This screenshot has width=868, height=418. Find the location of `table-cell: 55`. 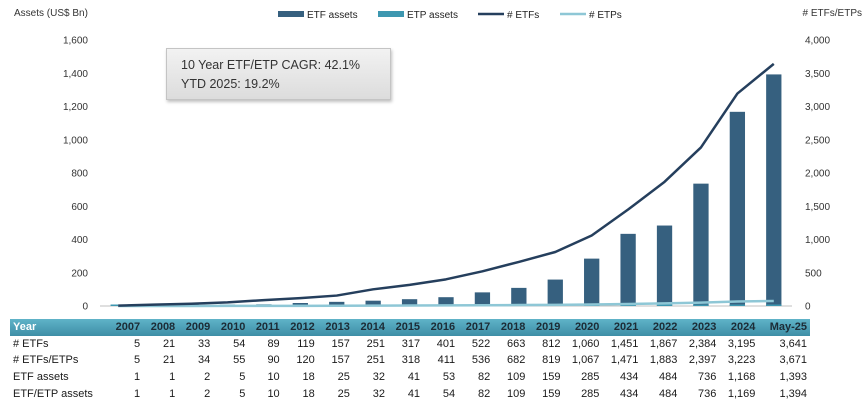

table-cell: 55 is located at coordinates (239, 360).